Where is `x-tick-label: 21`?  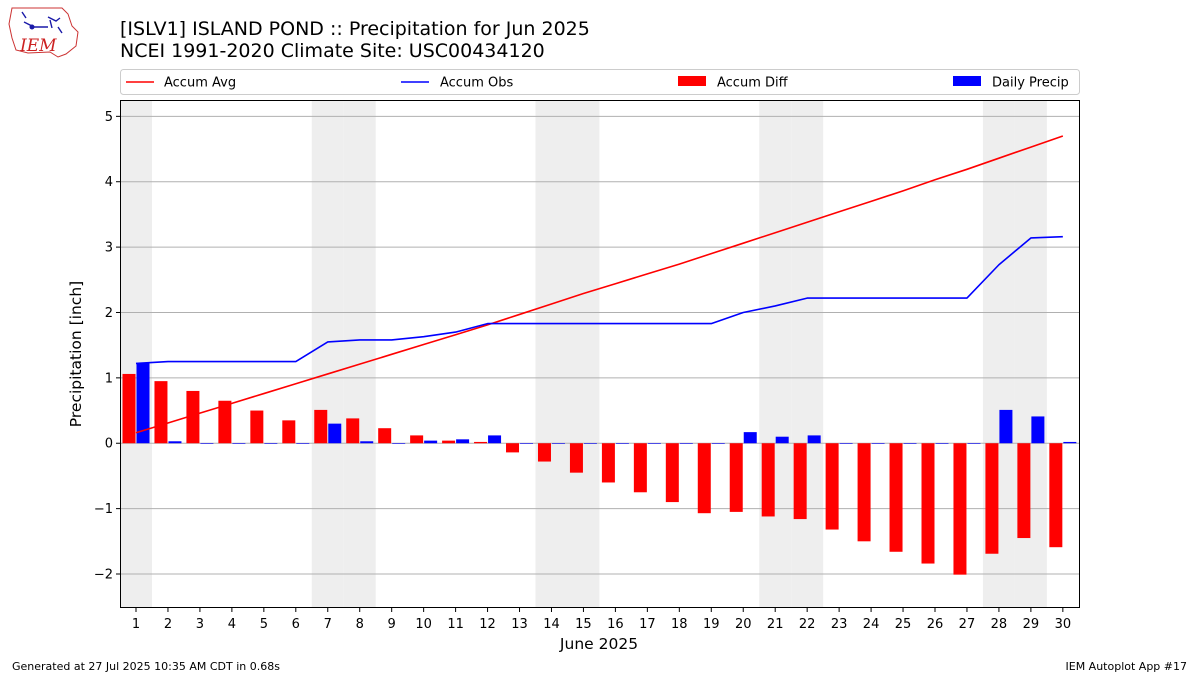
x-tick-label: 21 is located at coordinates (775, 624).